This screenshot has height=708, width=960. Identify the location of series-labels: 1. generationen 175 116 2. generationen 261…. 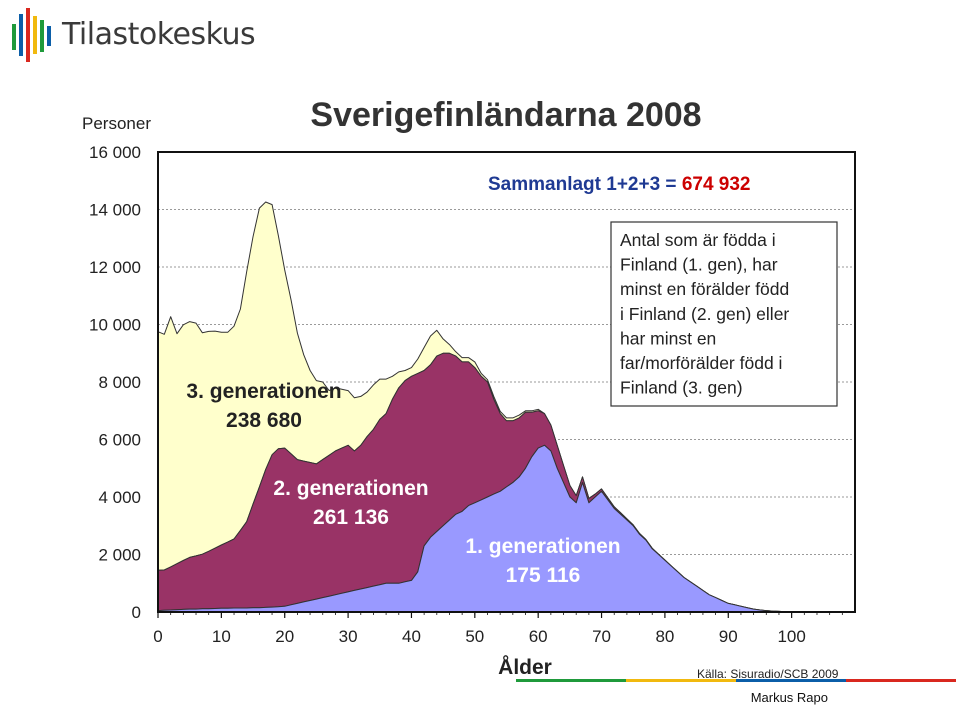
(403, 483).